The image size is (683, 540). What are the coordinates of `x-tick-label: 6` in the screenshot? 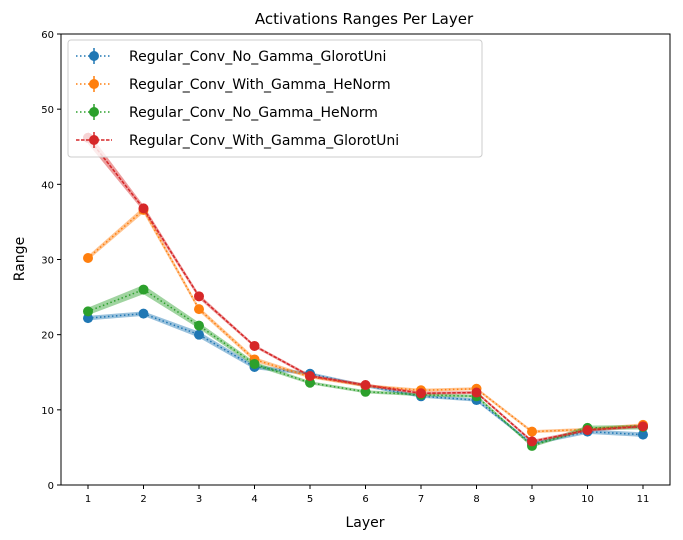 It's located at (365, 499).